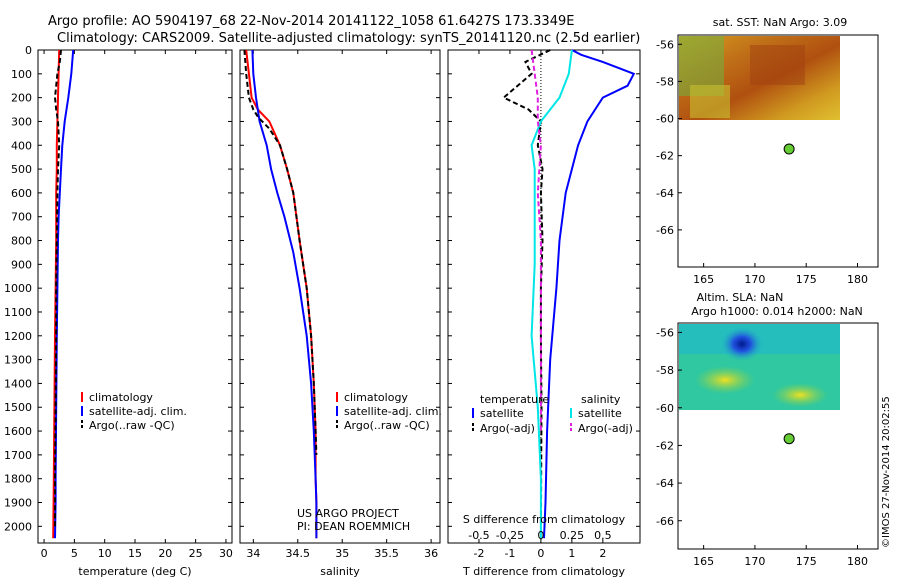  I want to click on sla-ytick-label: -66, so click(665, 521).